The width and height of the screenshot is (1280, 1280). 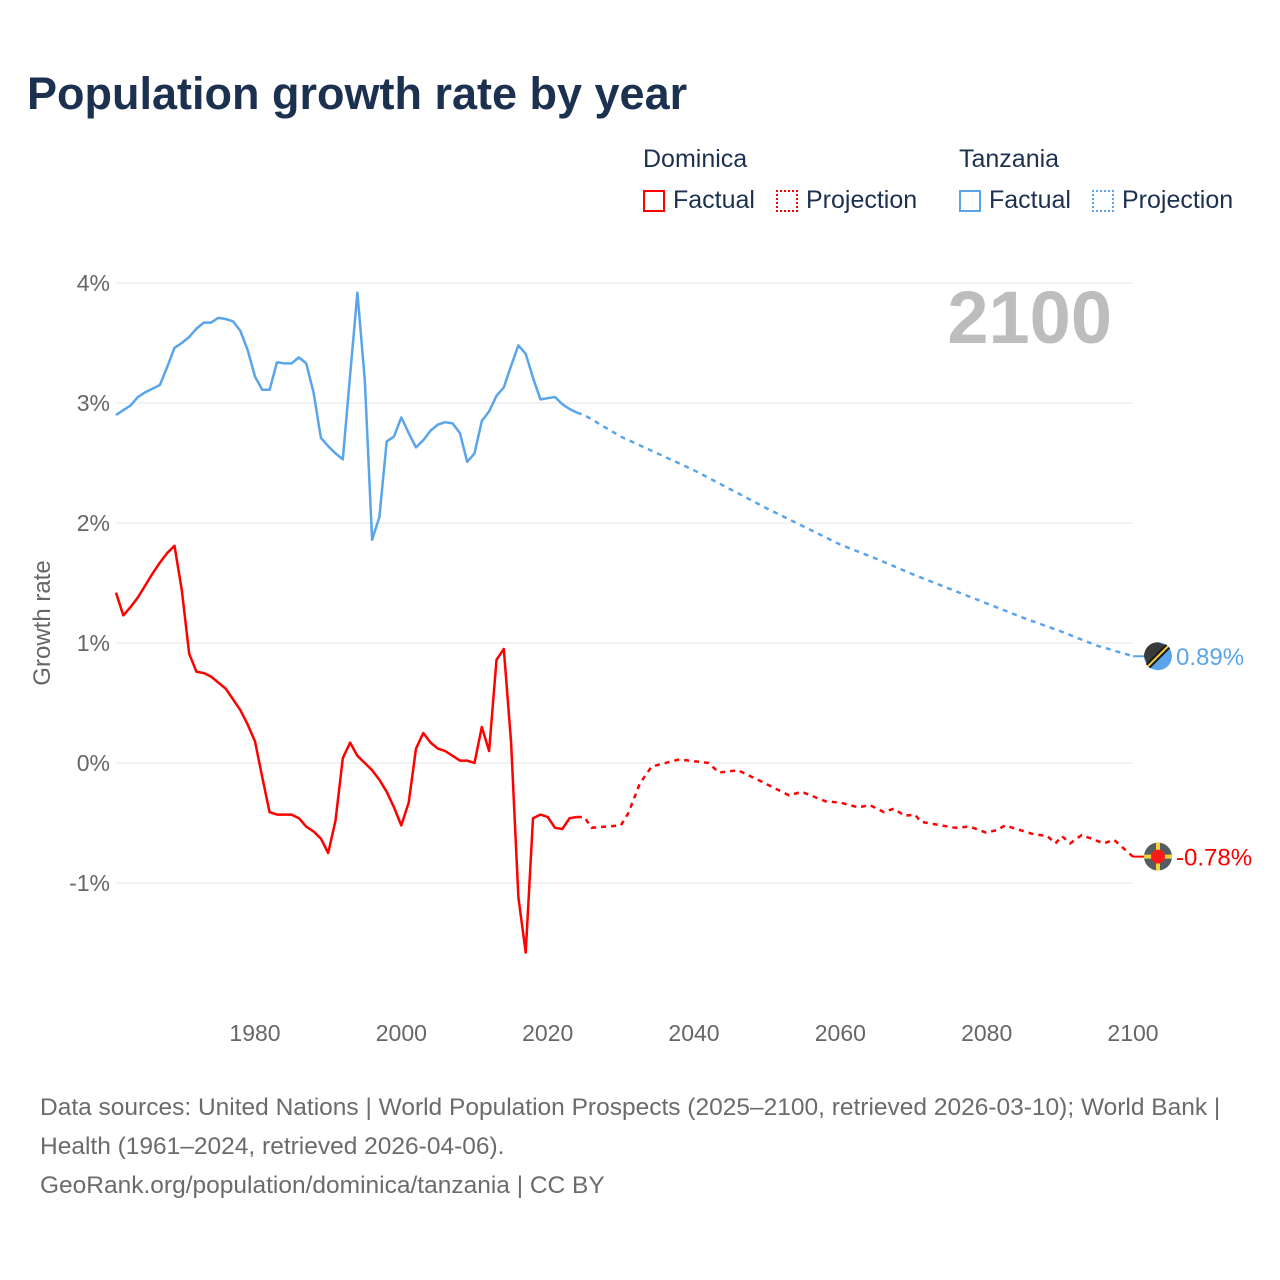 What do you see at coordinates (855, 534) in the screenshot?
I see `series-line-tanzania-projection` at bounding box center [855, 534].